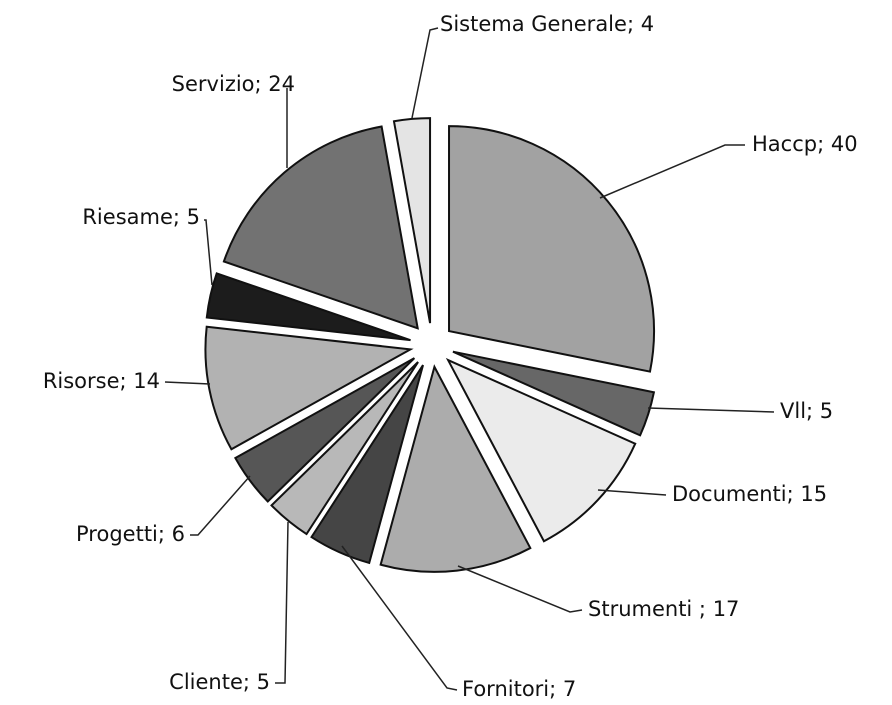 This screenshot has width=892, height=705. I want to click on slice-label: Risorse; 14, so click(101, 381).